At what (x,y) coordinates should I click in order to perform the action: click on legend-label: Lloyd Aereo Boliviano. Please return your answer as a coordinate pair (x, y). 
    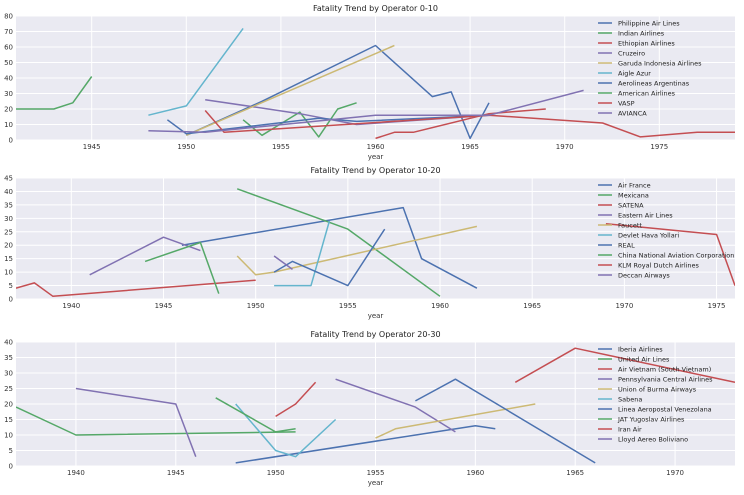
    Looking at the image, I should click on (653, 440).